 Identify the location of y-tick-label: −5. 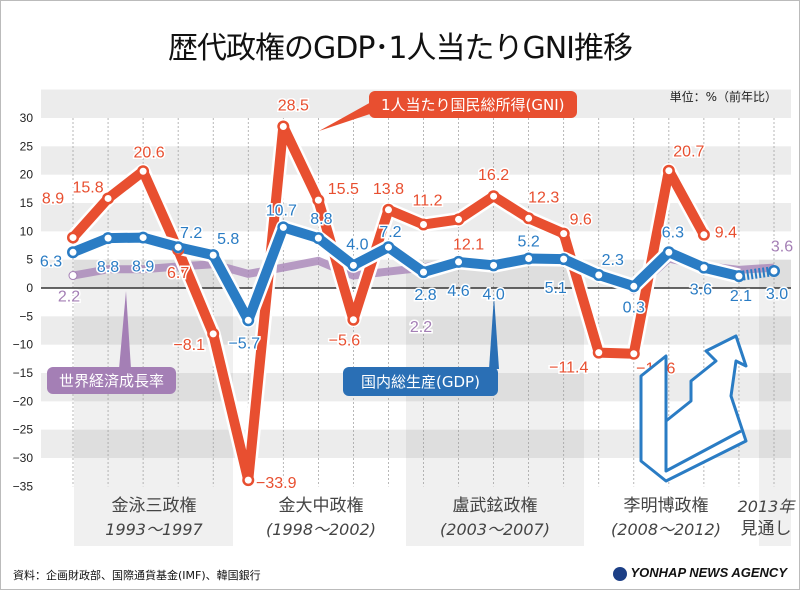
(26, 316).